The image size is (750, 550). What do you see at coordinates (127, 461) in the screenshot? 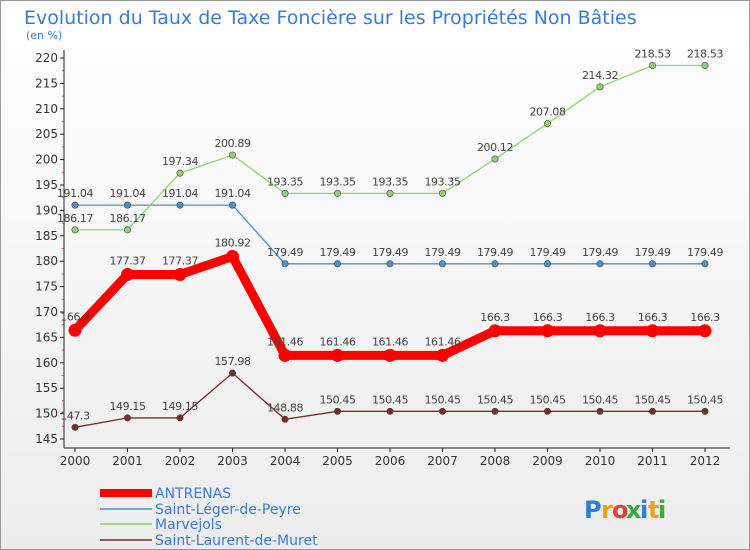
I see `x-tick-label: 2001` at bounding box center [127, 461].